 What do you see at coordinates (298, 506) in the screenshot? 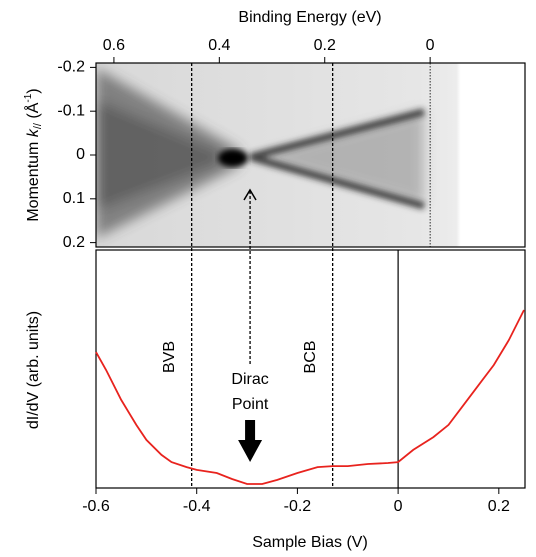
I see `x-tick-label: -0.2` at bounding box center [298, 506].